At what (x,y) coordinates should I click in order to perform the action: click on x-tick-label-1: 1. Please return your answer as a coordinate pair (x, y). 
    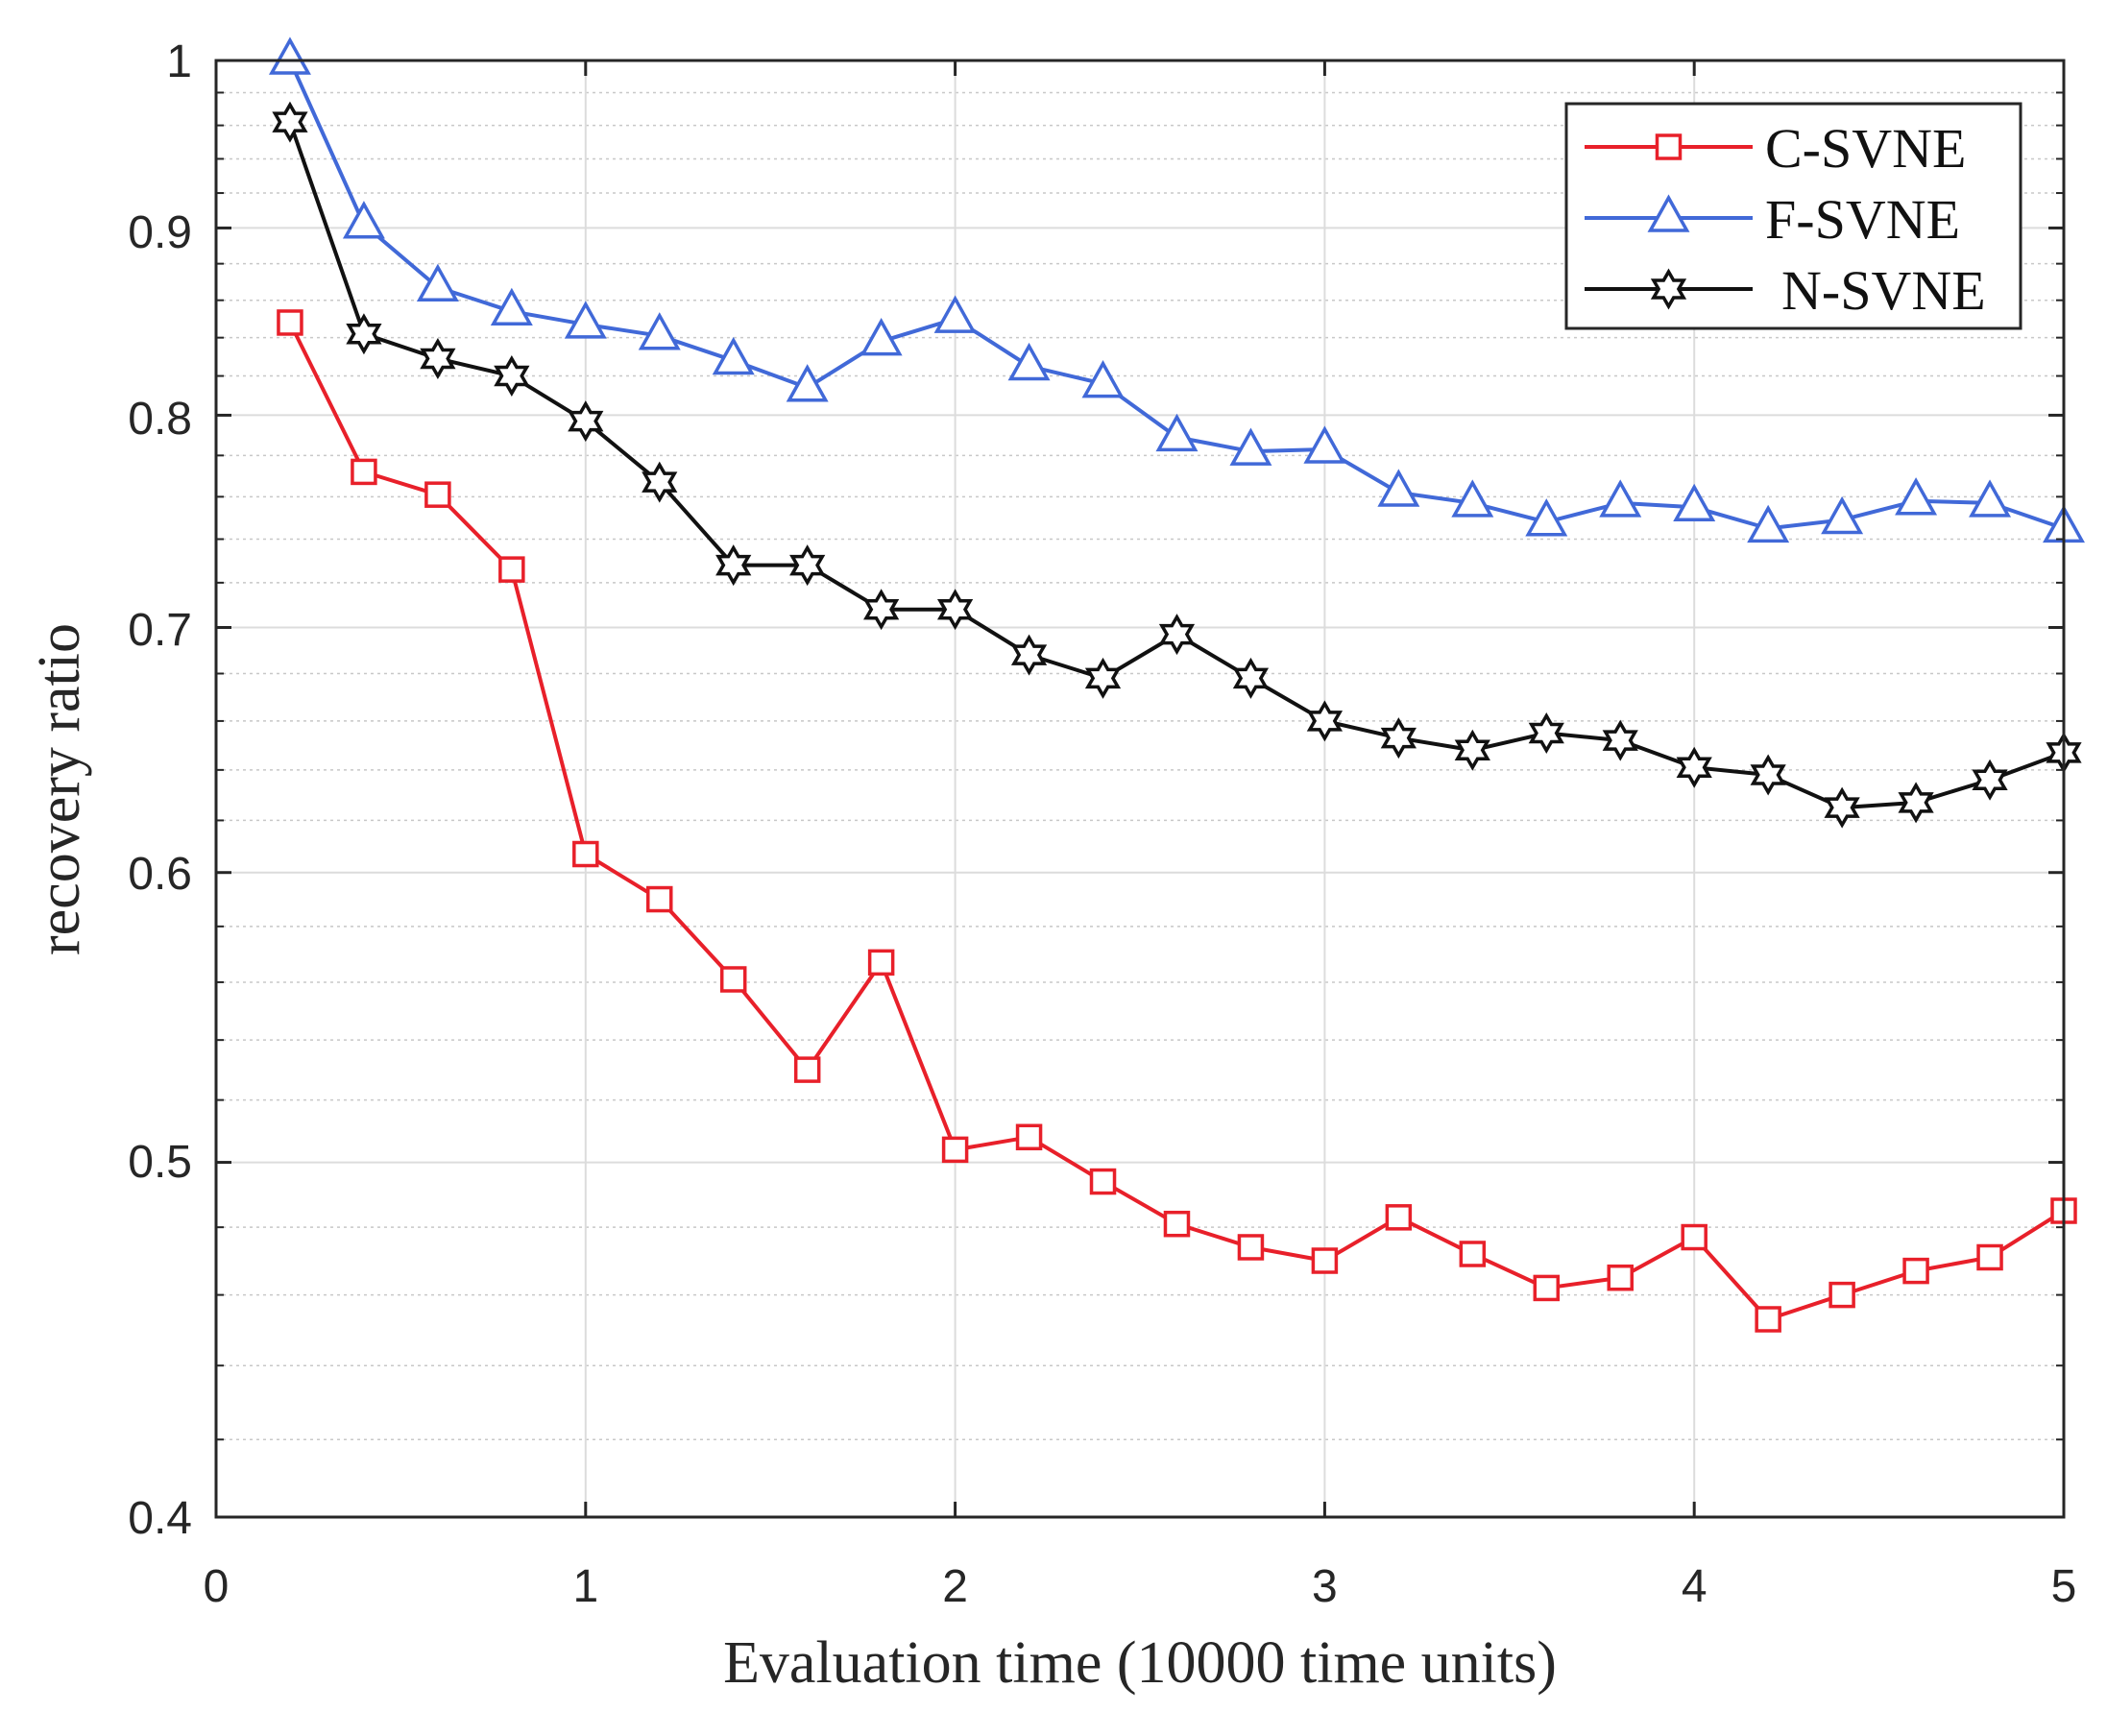
    Looking at the image, I should click on (585, 1586).